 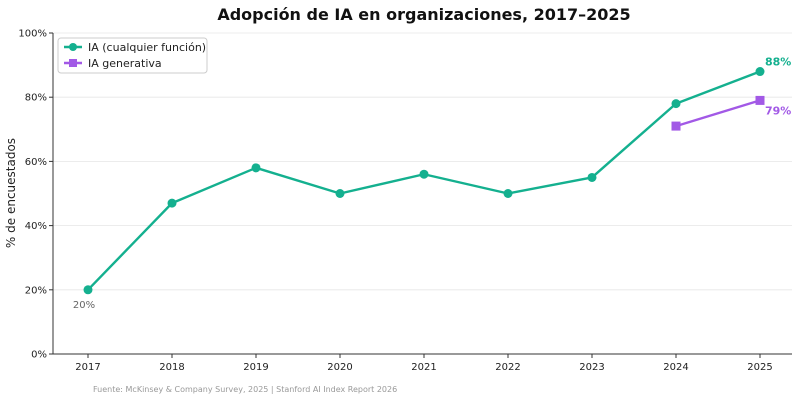 What do you see at coordinates (507, 367) in the screenshot?
I see `x-tick-label: 2022` at bounding box center [507, 367].